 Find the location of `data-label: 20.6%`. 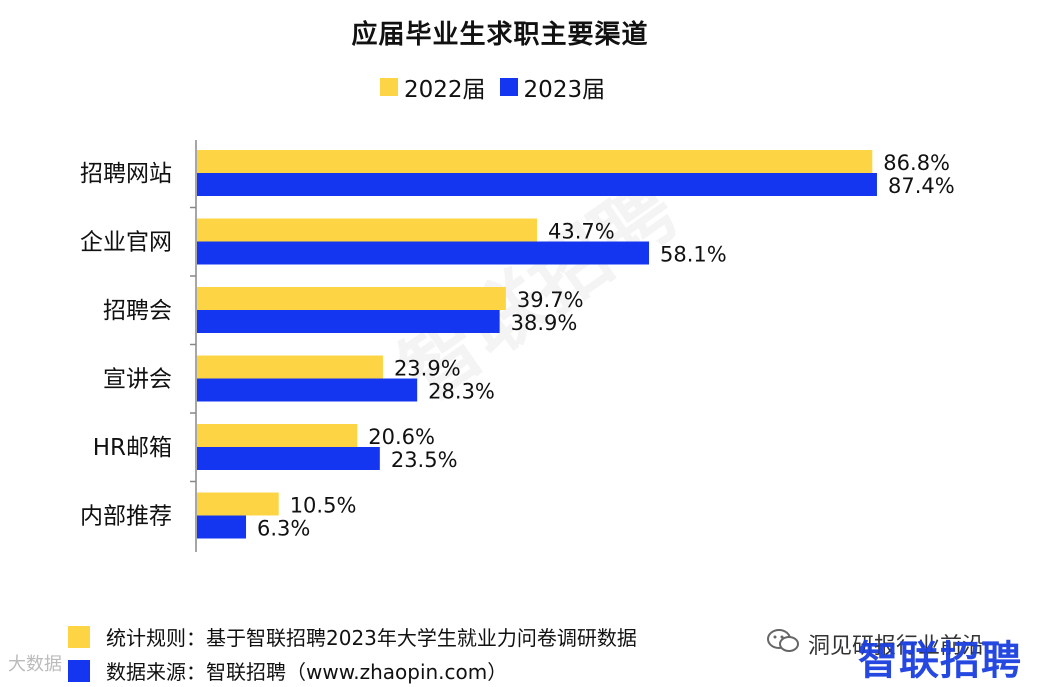

data-label: 20.6% is located at coordinates (401, 437).